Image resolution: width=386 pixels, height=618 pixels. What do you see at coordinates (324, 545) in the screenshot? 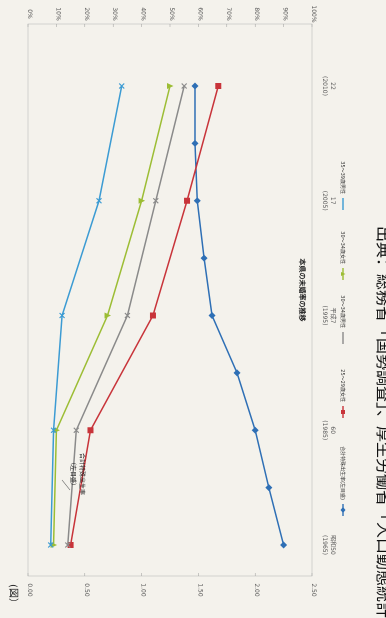
I see `category-label: (1965)` at bounding box center [324, 545].